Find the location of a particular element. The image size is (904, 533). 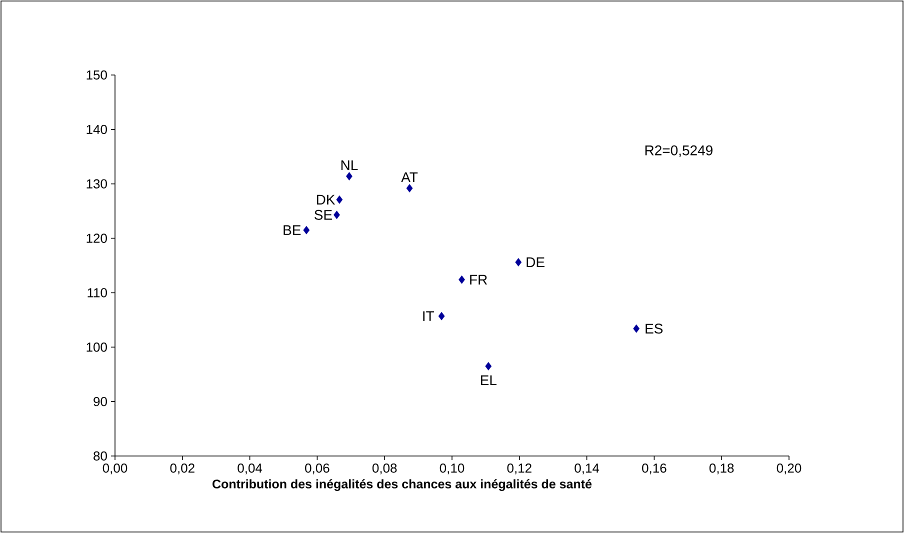

annotation: BE is located at coordinates (292, 230).